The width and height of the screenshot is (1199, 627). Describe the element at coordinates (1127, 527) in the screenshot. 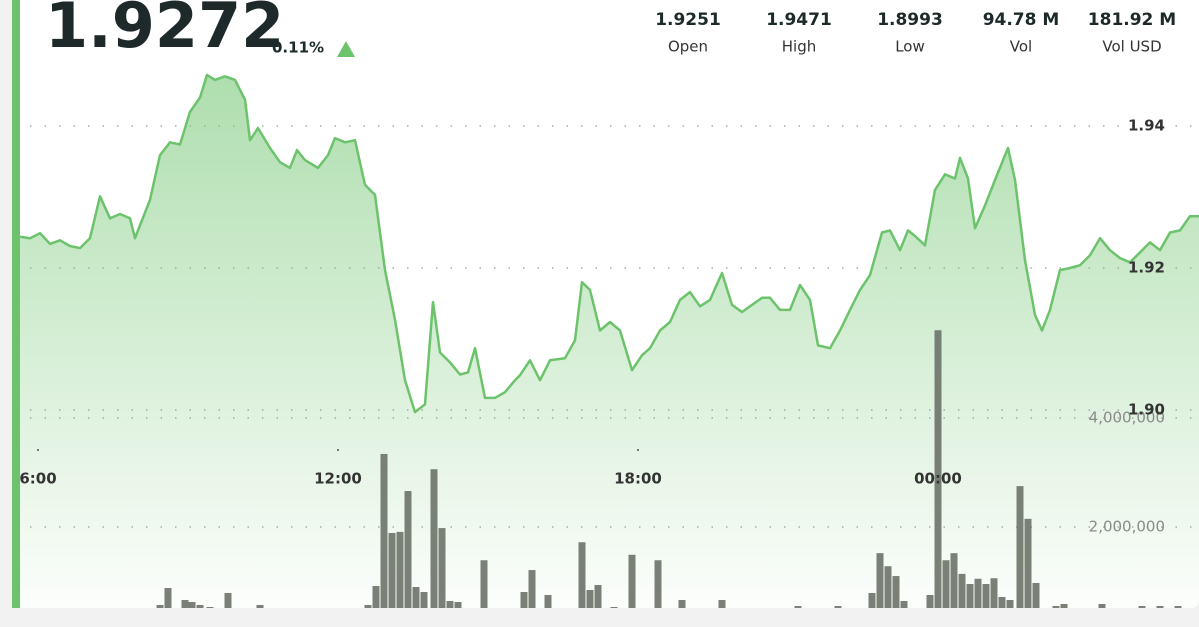

I see `y2-tick-label: 2,000,000` at that location.